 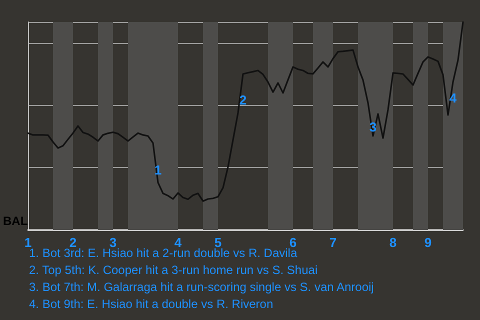 What do you see at coordinates (393, 242) in the screenshot?
I see `x-tick-label: 8` at bounding box center [393, 242].